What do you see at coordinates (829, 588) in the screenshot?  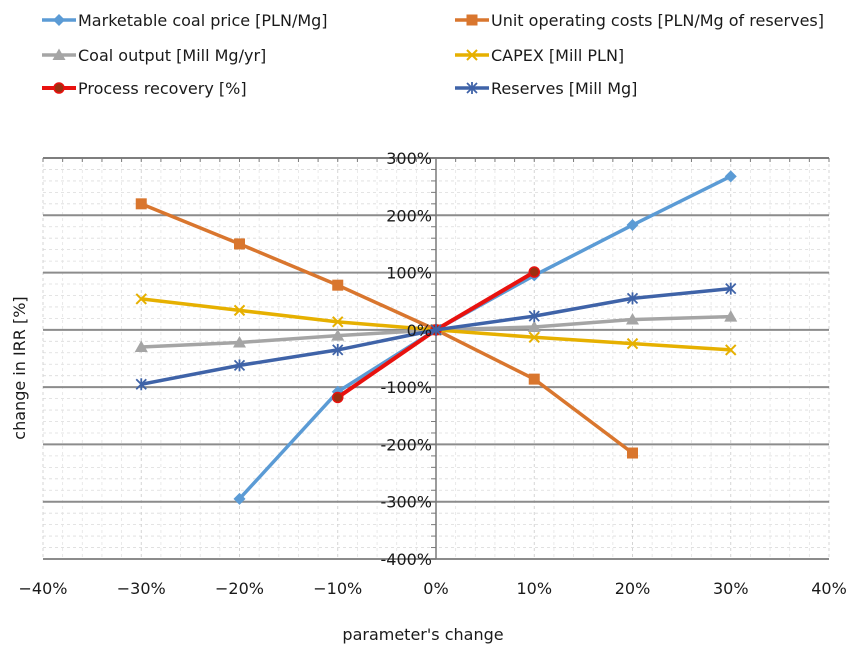 I see `x-tick-label: 40%` at bounding box center [829, 588].